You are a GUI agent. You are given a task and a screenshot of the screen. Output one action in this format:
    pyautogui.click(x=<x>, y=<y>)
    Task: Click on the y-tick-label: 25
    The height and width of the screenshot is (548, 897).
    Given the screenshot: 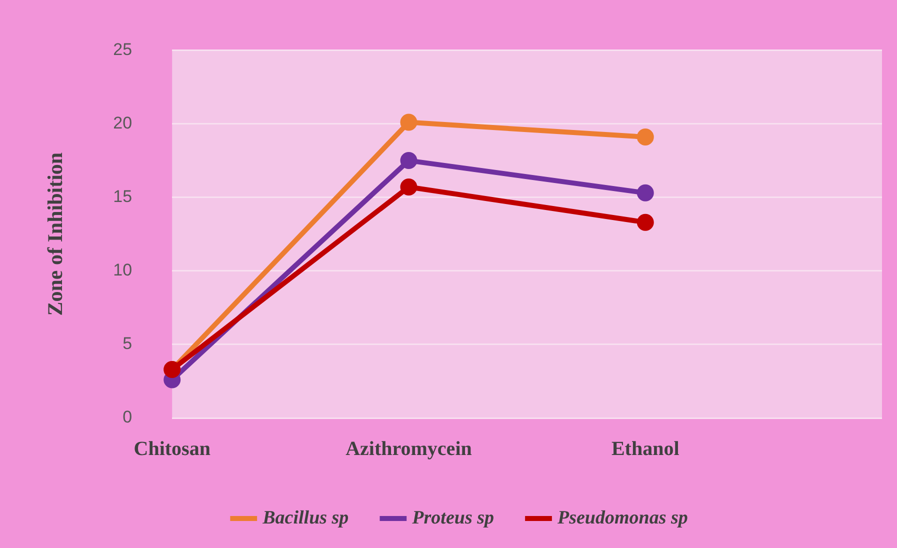 What is the action you would take?
    pyautogui.click(x=122, y=49)
    